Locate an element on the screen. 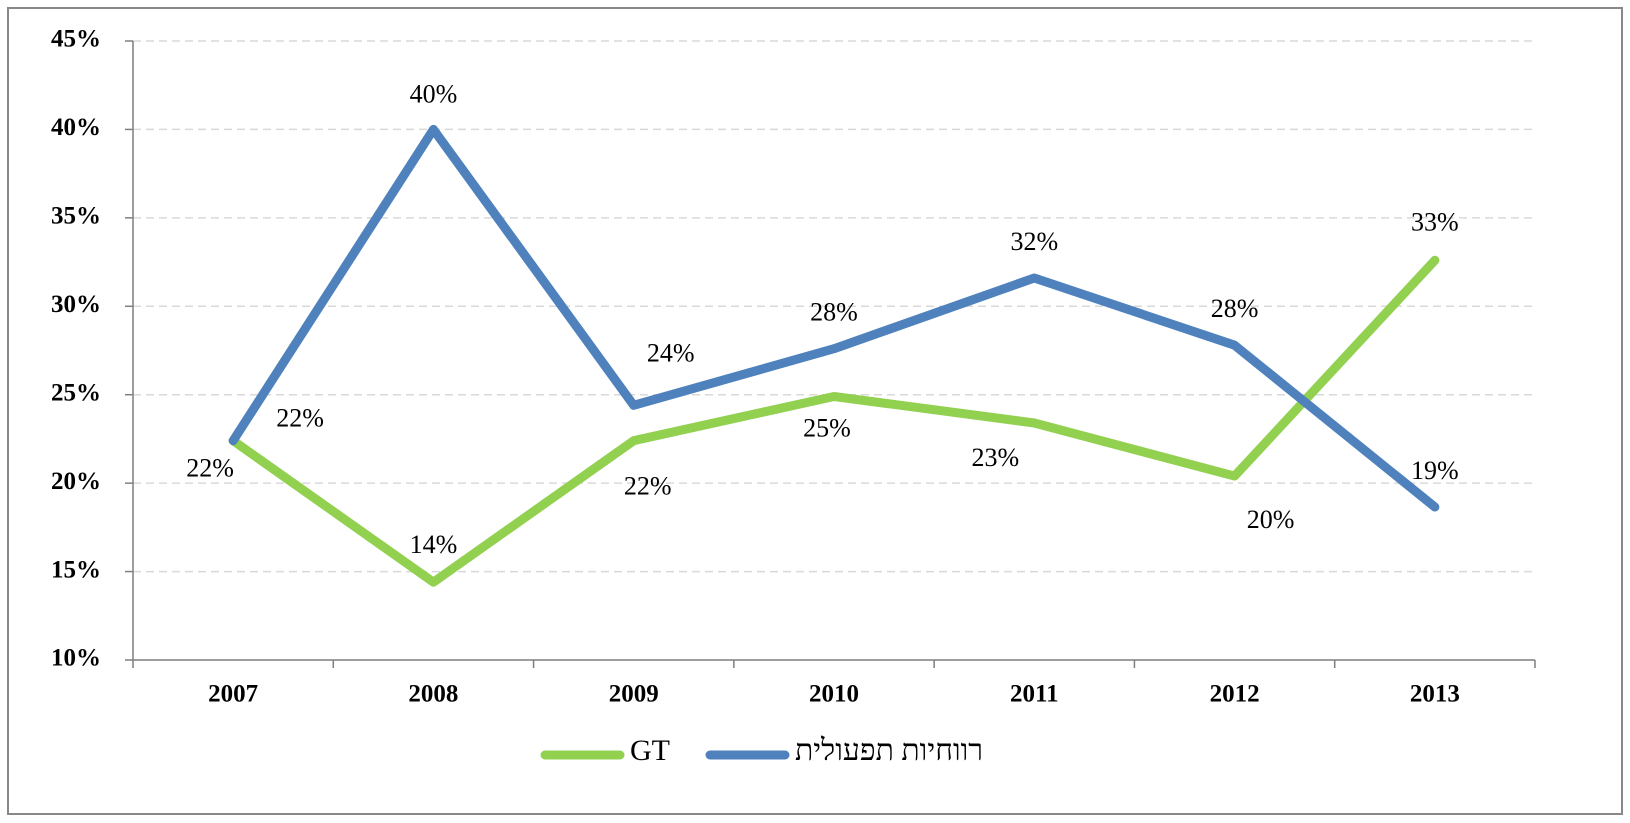 The width and height of the screenshot is (1630, 823). data-label: 25% is located at coordinates (827, 427).